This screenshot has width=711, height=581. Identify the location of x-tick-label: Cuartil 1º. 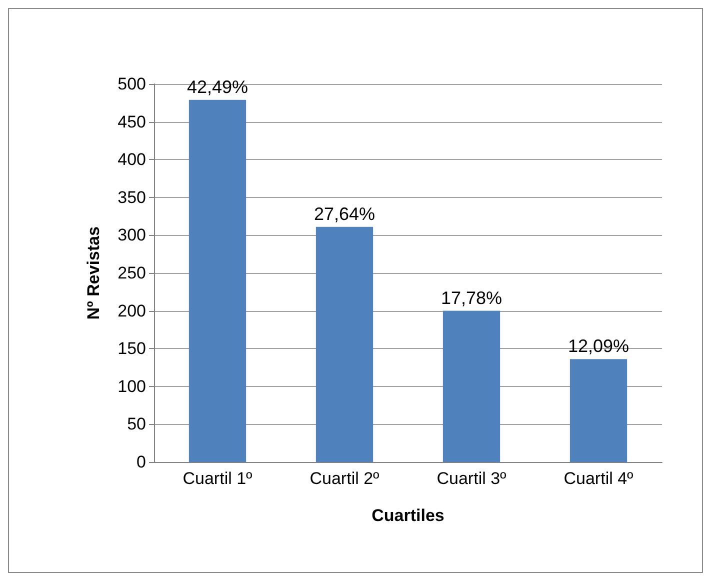
(217, 478).